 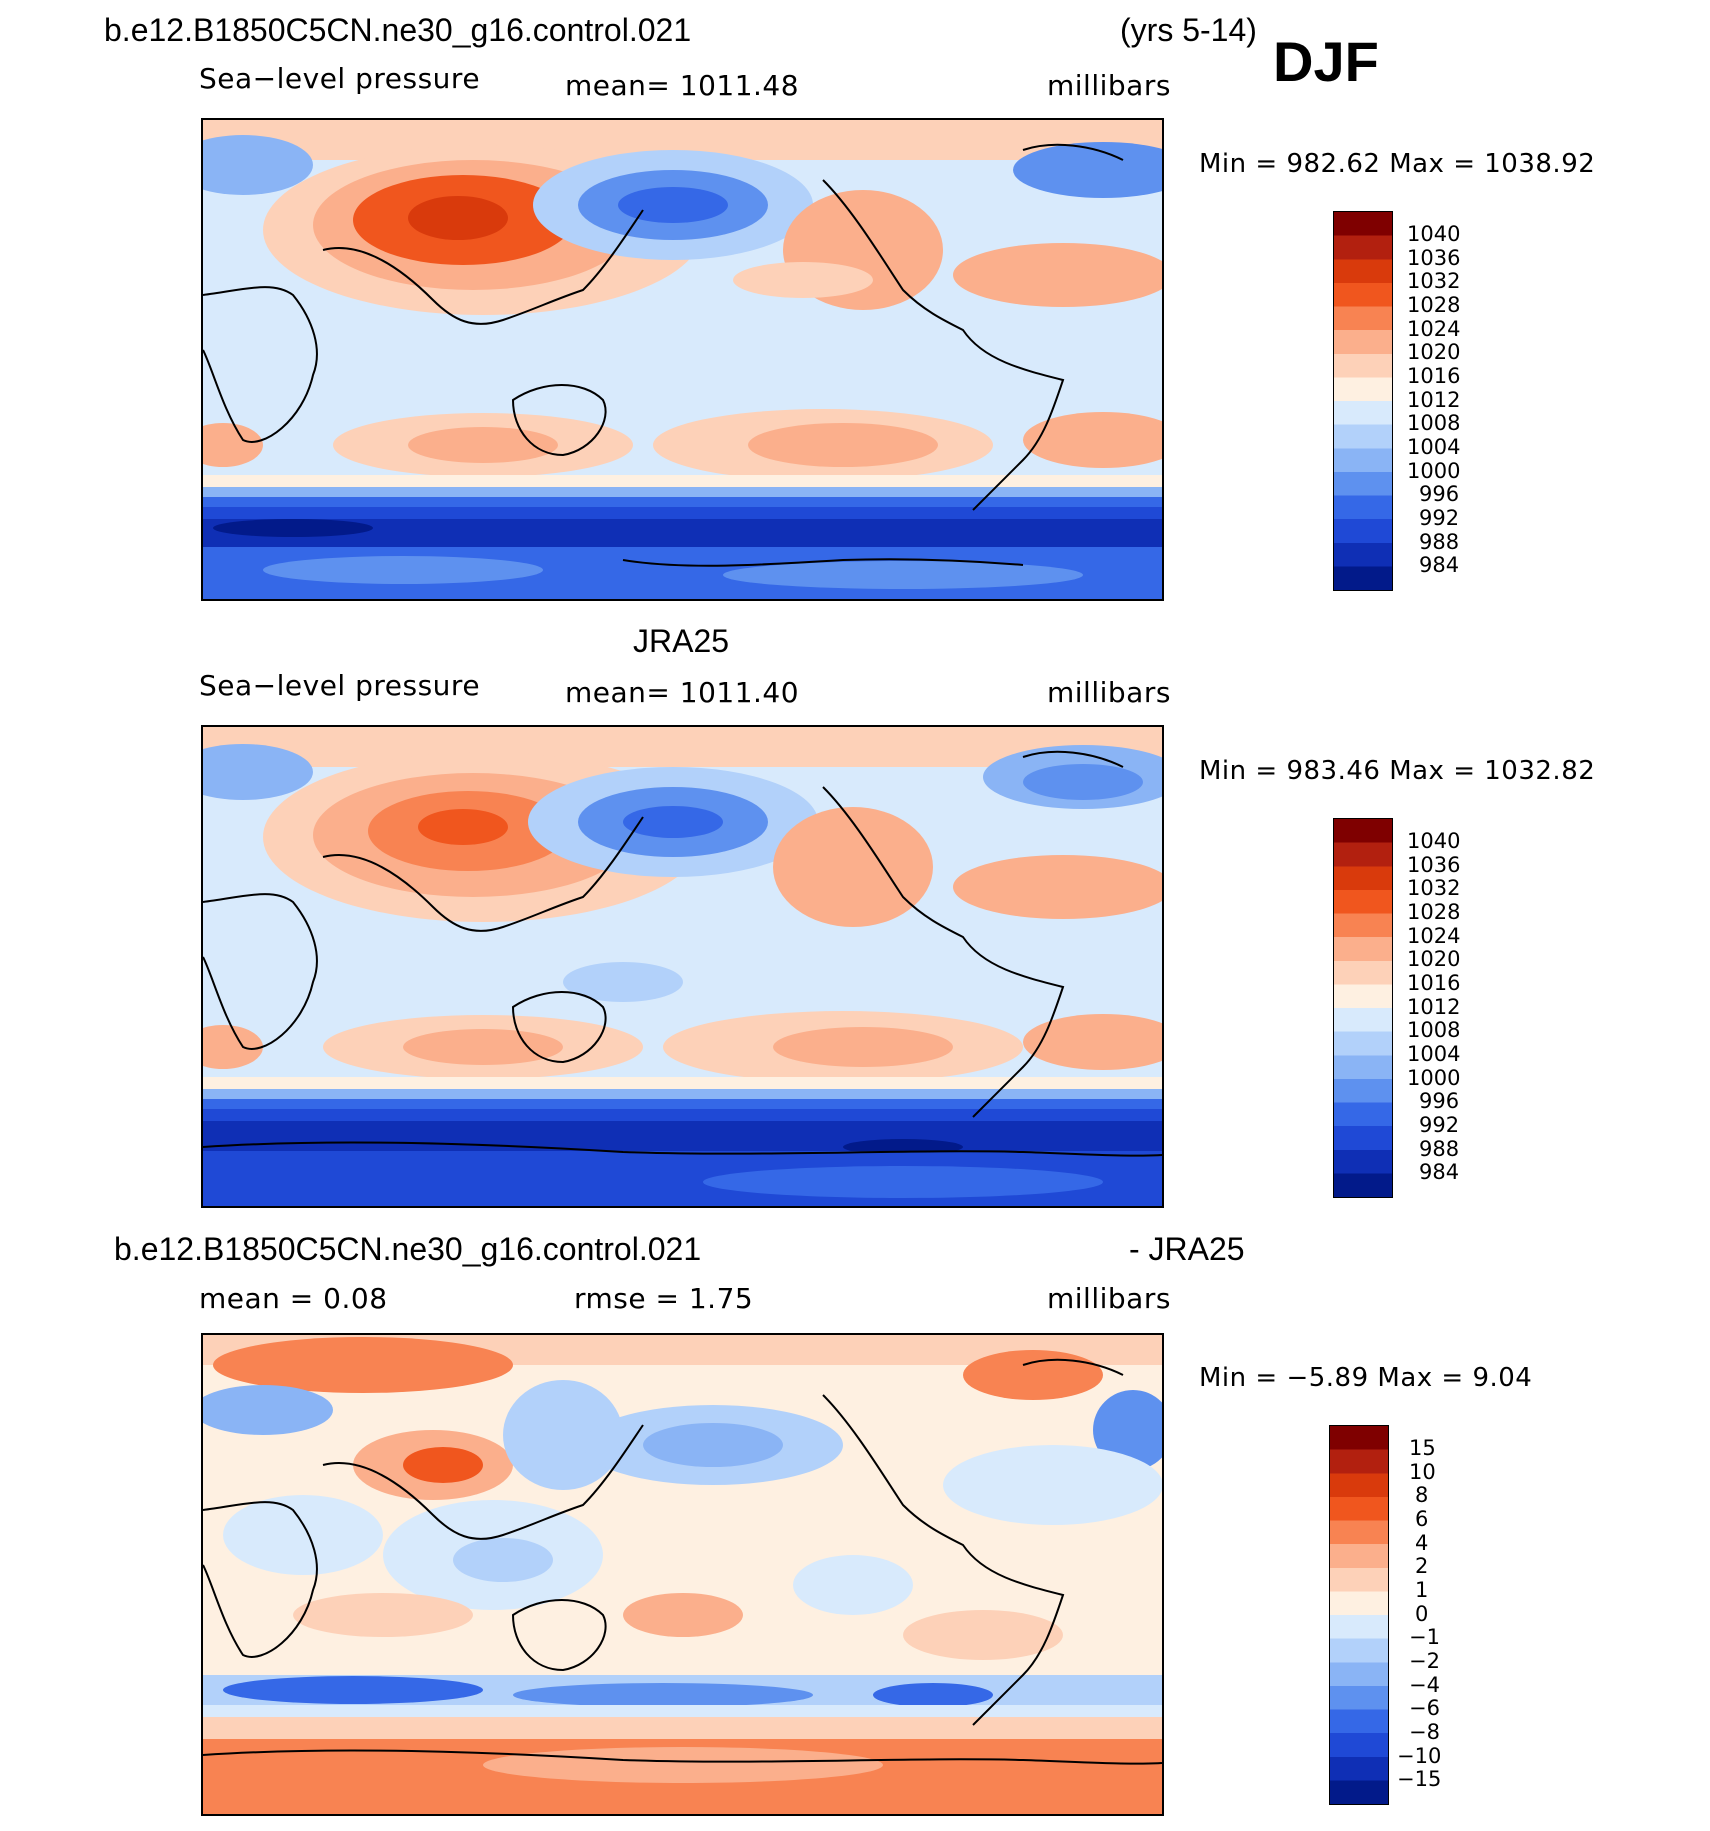 I want to click on panel3-title-right: - JRA25, so click(x=1187, y=1249).